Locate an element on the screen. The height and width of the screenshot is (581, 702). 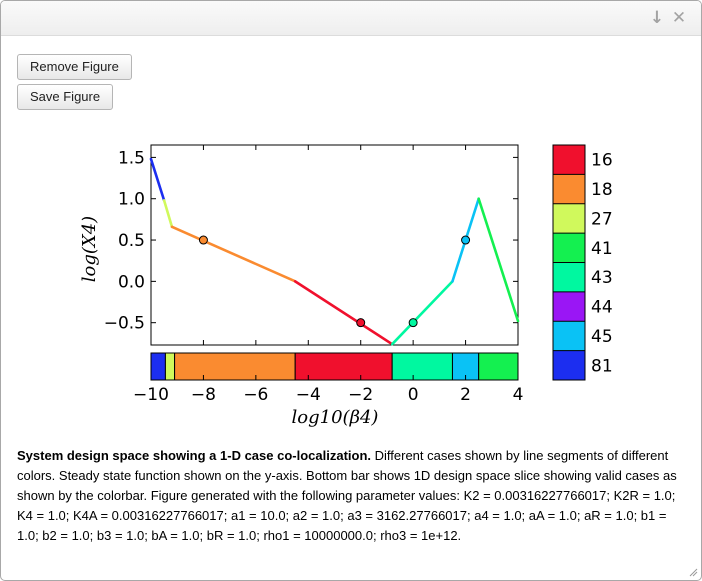
legend-label-41: 41 is located at coordinates (602, 249).